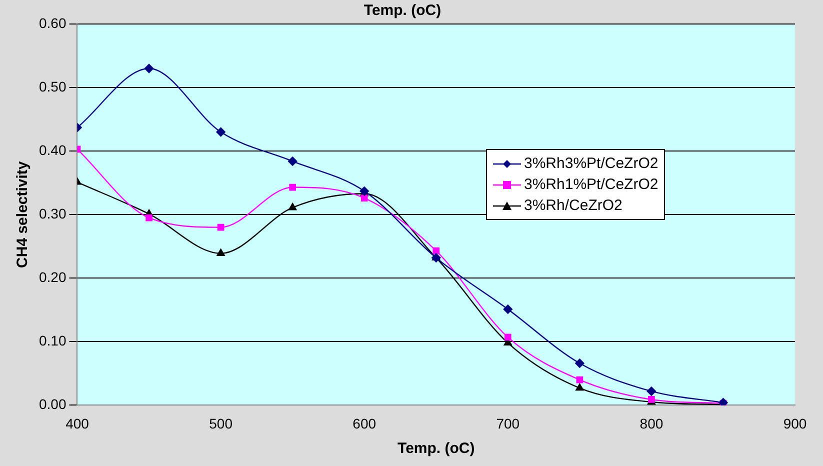 The height and width of the screenshot is (466, 823). Describe the element at coordinates (652, 423) in the screenshot. I see `x-tick-label: 800` at that location.